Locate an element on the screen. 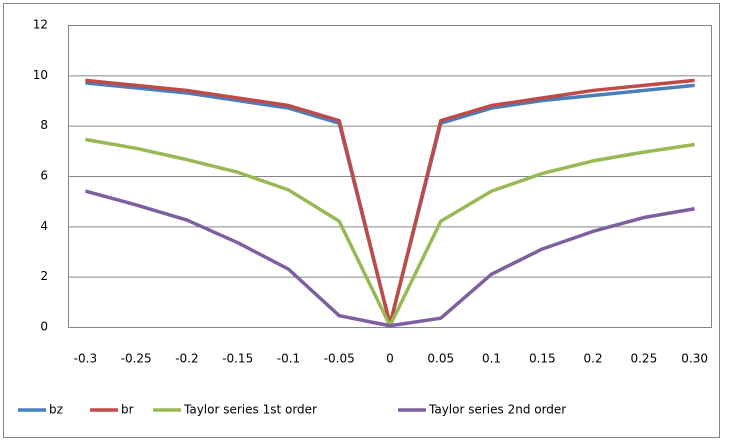 This screenshot has width=731, height=441. x-tick-label: 0.2 is located at coordinates (593, 359).